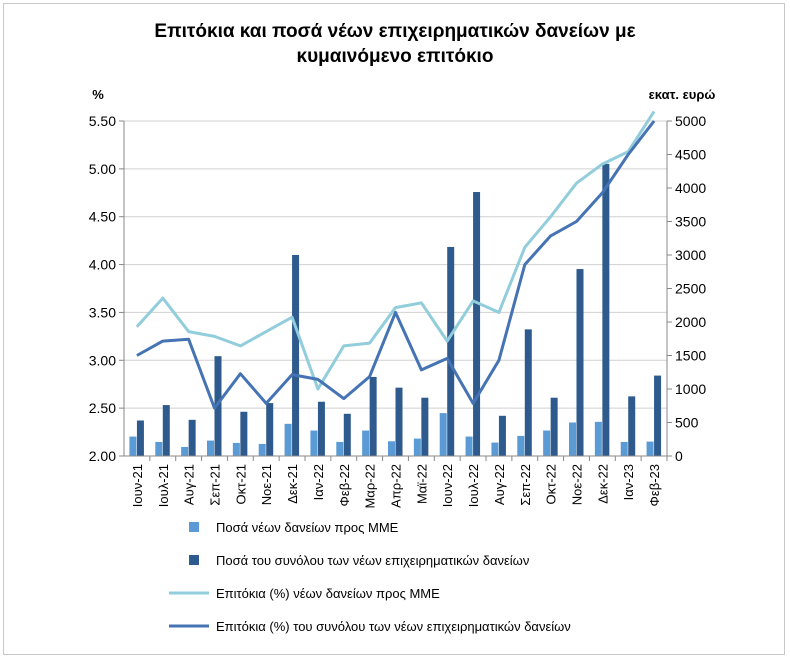 The height and width of the screenshot is (659, 790). I want to click on legend-label: Επιτόκια (%) νέων δανείων προς ΜΜΕ, so click(328, 593).